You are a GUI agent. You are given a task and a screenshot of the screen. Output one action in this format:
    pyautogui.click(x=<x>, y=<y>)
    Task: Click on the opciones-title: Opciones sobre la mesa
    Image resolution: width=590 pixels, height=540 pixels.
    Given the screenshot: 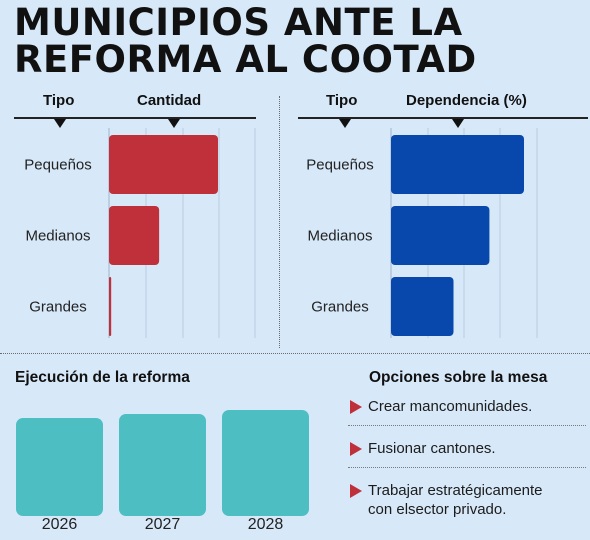 What is the action you would take?
    pyautogui.click(x=458, y=377)
    